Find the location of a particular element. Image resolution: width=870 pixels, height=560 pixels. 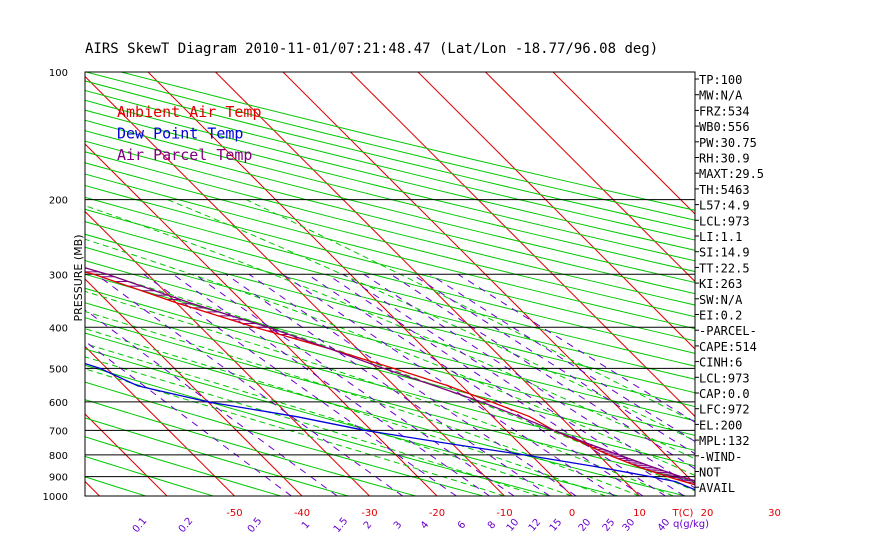

pressure-tick-label: 300 is located at coordinates (58, 275).